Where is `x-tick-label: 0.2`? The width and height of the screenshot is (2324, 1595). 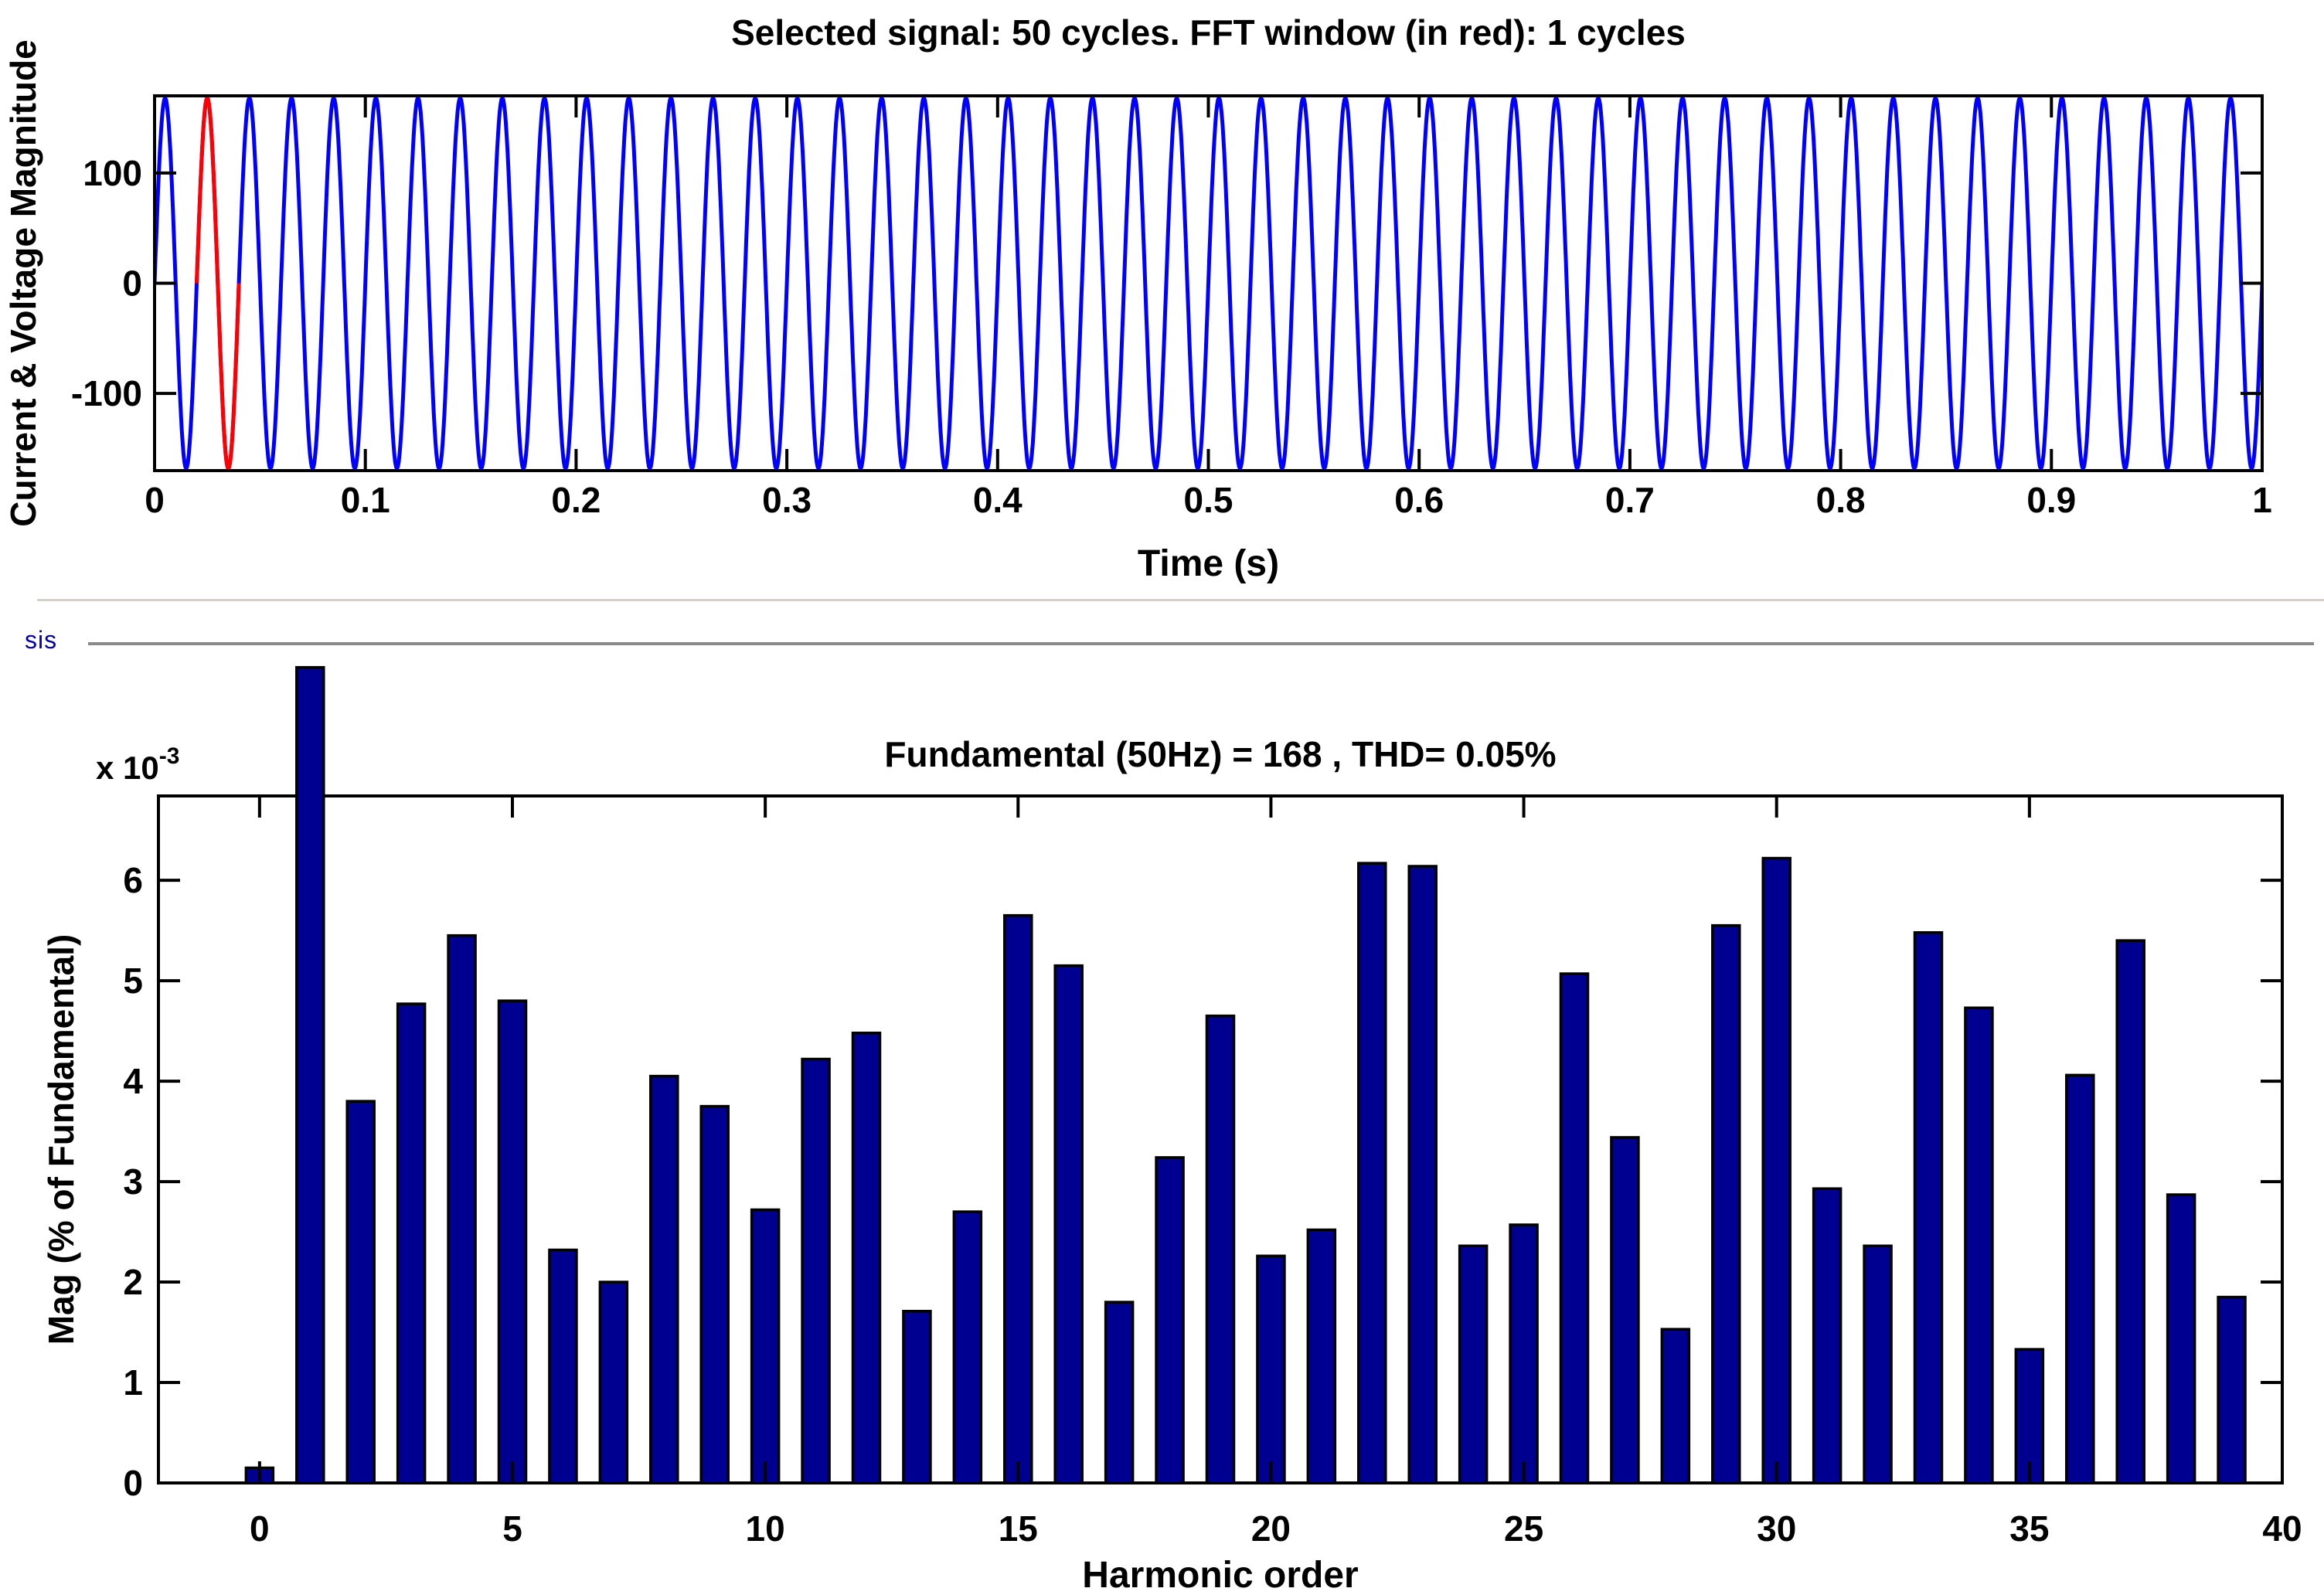
x-tick-label: 0.2 is located at coordinates (576, 500).